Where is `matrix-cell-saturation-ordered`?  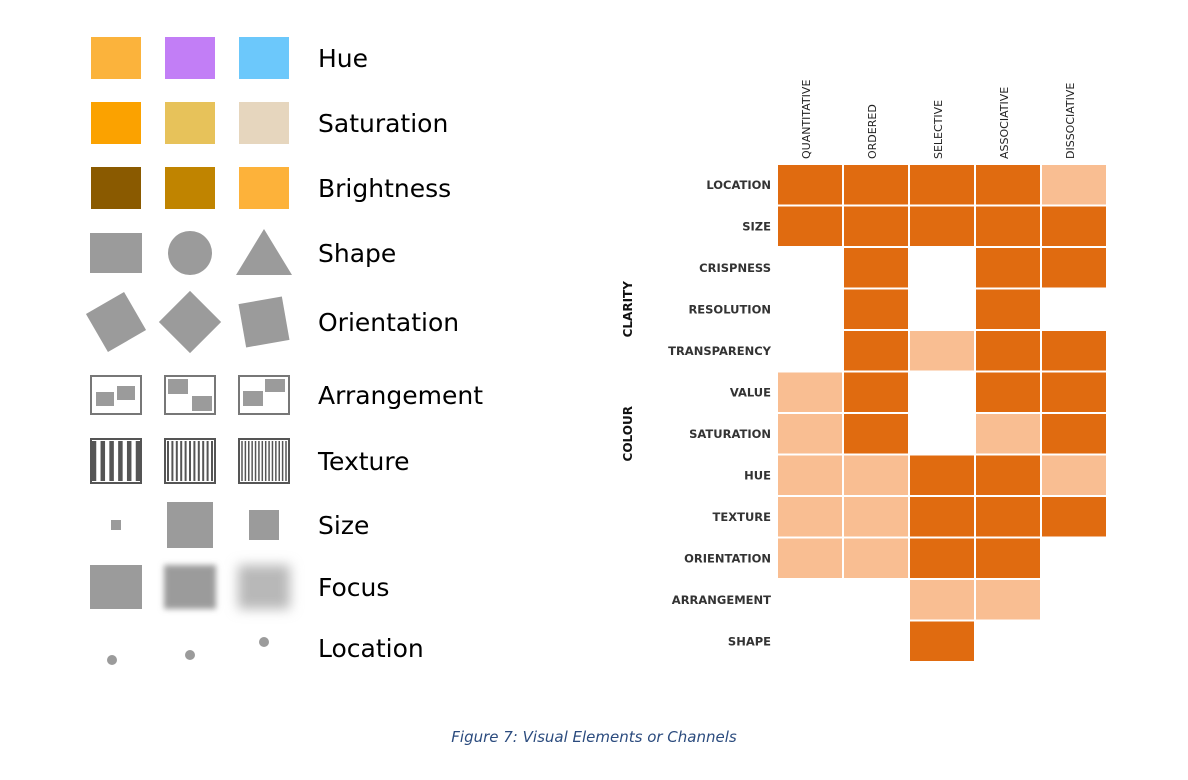 matrix-cell-saturation-ordered is located at coordinates (876, 434).